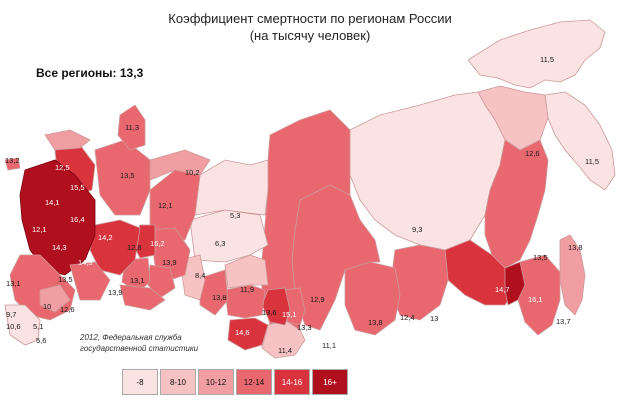 This screenshot has height=402, width=623. Describe the element at coordinates (407, 317) in the screenshot. I see `region-label: 12,4` at that location.